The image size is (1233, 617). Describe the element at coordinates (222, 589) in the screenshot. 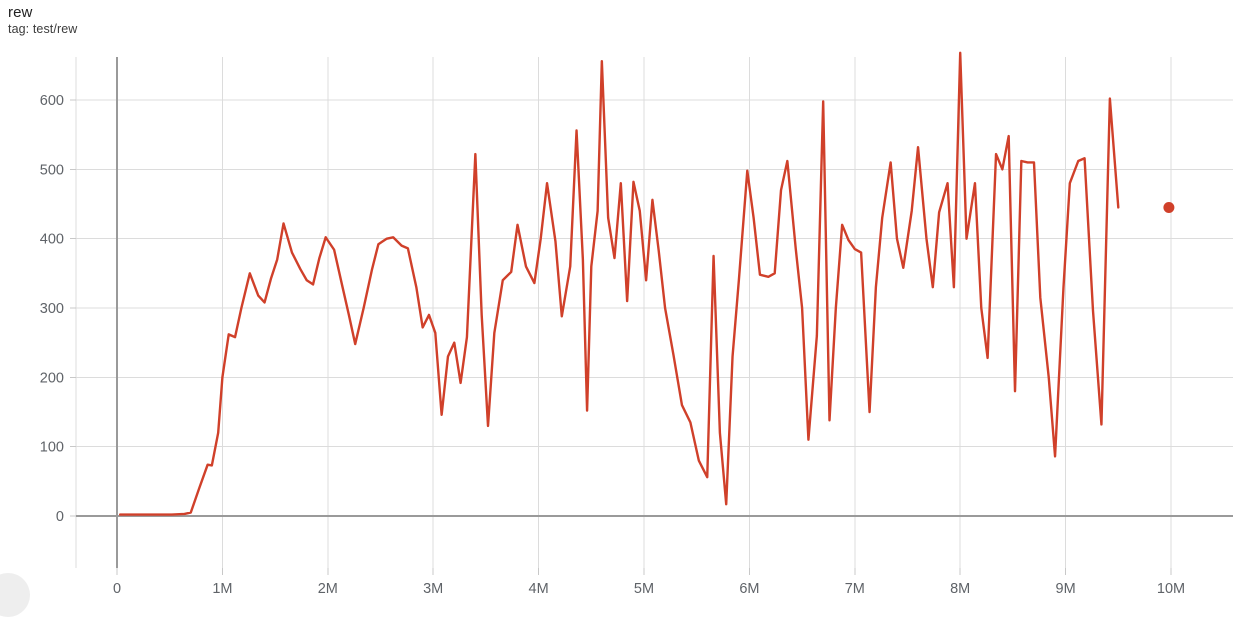

I see `x-tick-label: 1M` at that location.